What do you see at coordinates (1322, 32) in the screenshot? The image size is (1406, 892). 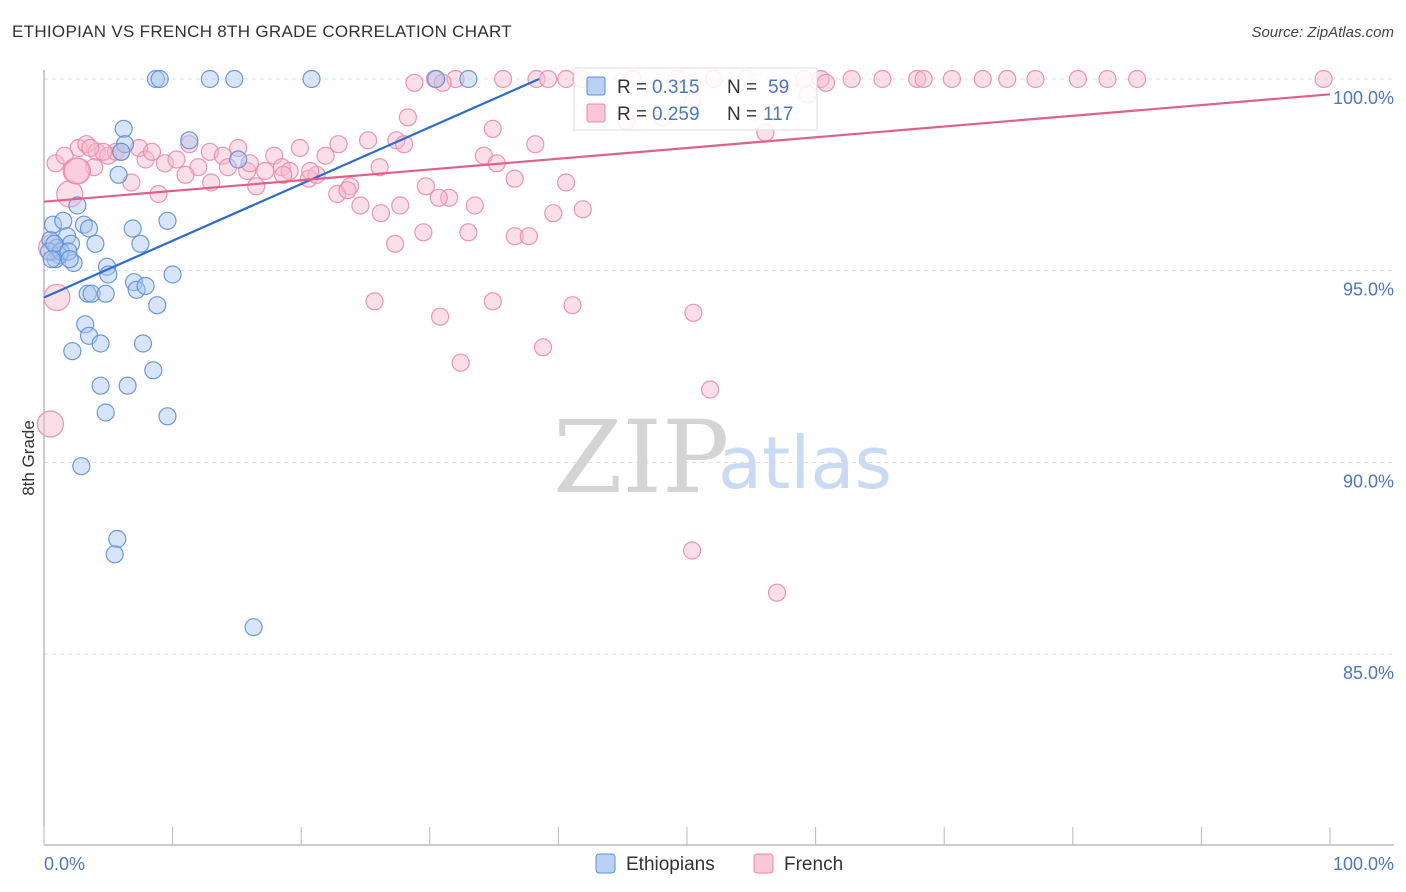 I see `chart-source: Source: ZipAtlas.com` at bounding box center [1322, 32].